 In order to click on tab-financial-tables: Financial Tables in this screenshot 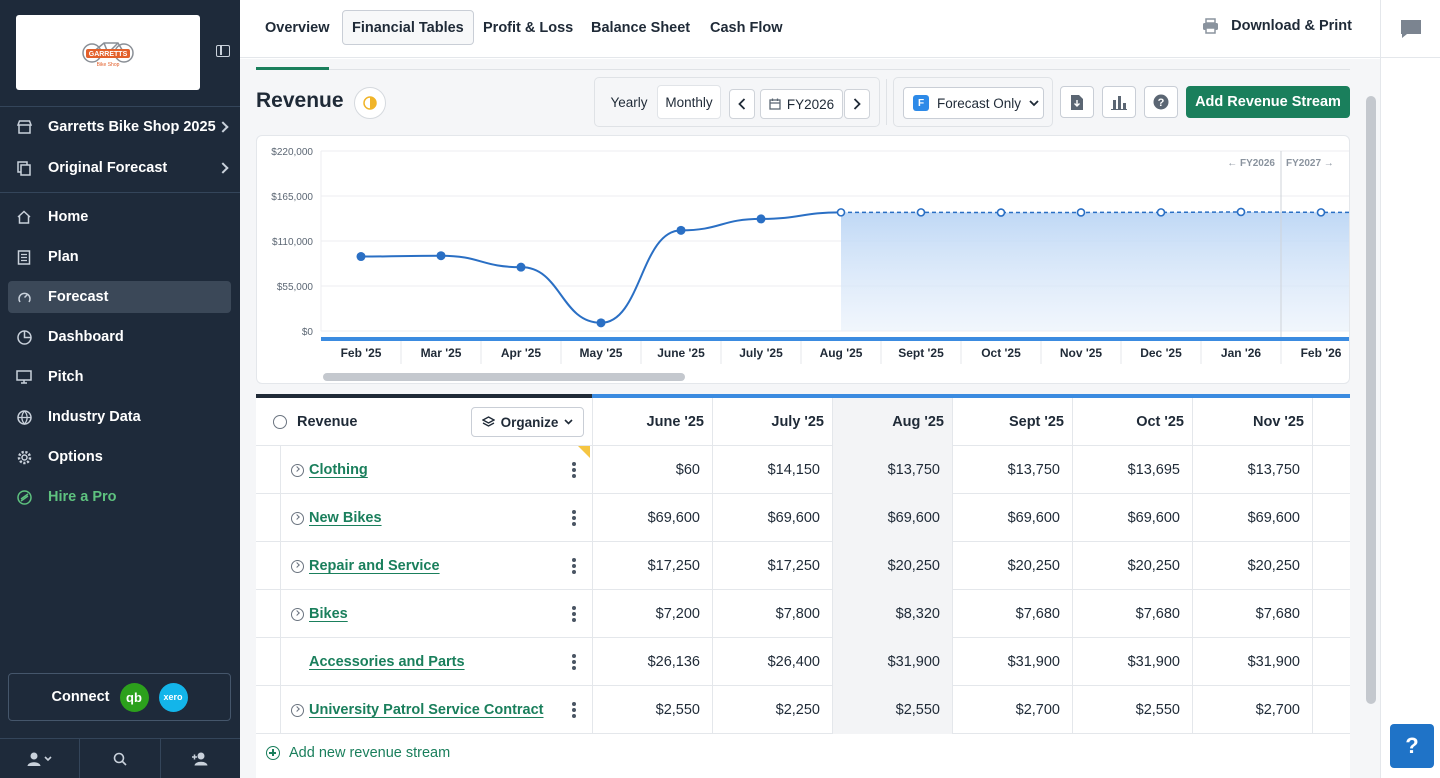, I will do `click(408, 27)`.